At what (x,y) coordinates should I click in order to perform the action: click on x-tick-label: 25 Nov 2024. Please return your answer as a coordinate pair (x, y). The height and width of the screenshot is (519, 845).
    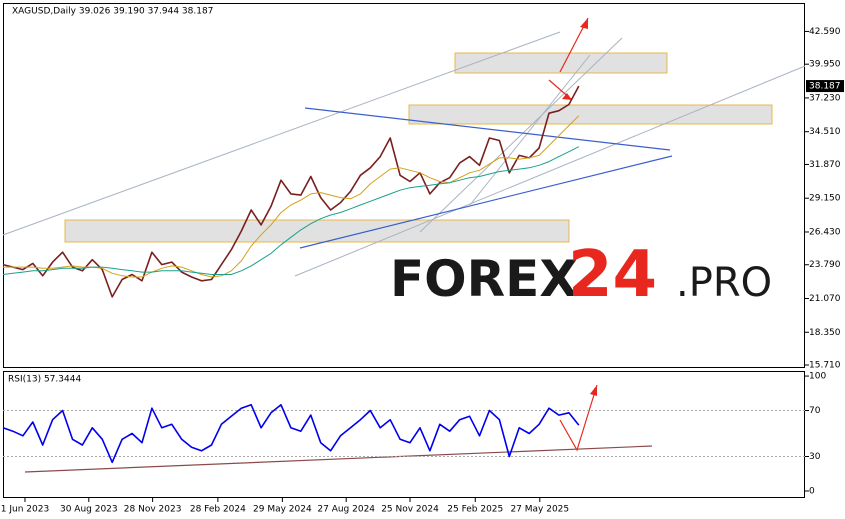
    Looking at the image, I should click on (410, 510).